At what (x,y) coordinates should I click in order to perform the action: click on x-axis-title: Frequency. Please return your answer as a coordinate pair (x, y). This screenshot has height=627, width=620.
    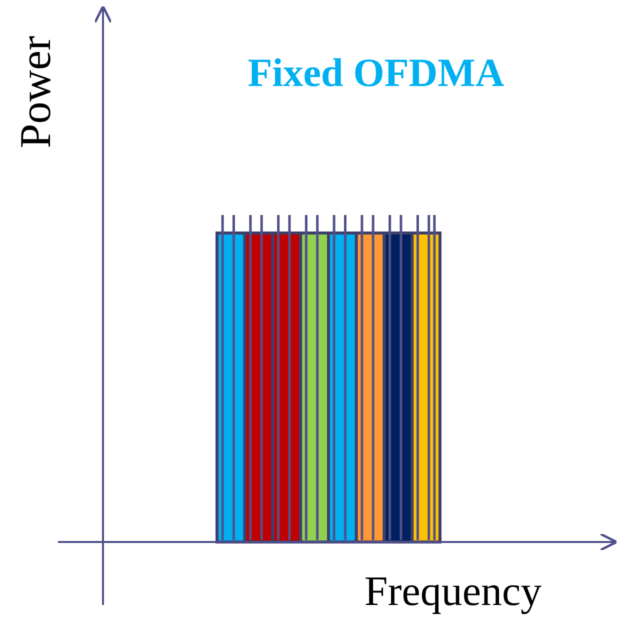
    Looking at the image, I should click on (453, 592).